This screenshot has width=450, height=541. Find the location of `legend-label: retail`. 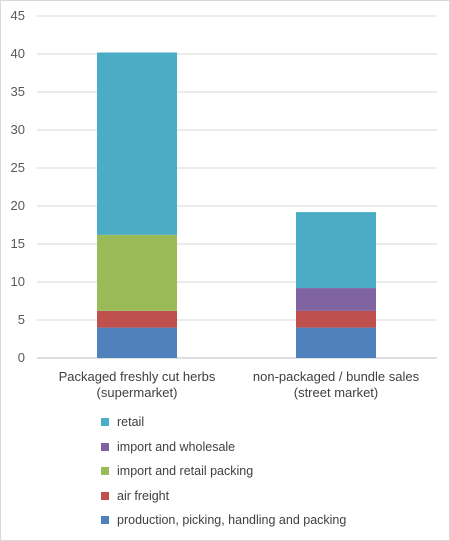

legend-label: retail is located at coordinates (131, 422).